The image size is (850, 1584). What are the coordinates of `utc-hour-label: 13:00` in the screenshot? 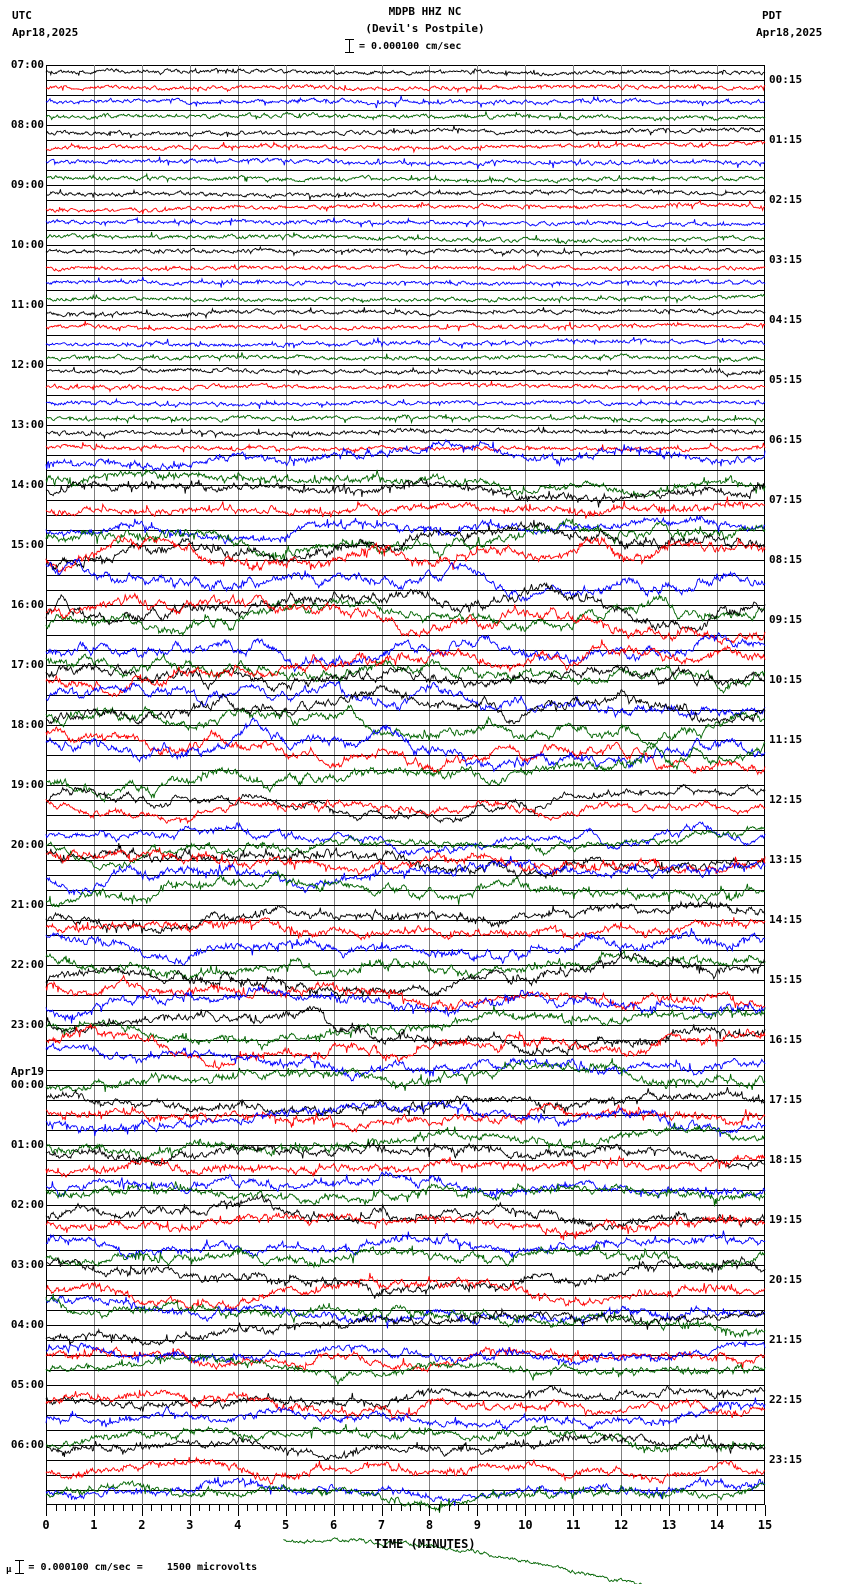 It's located at (27, 424).